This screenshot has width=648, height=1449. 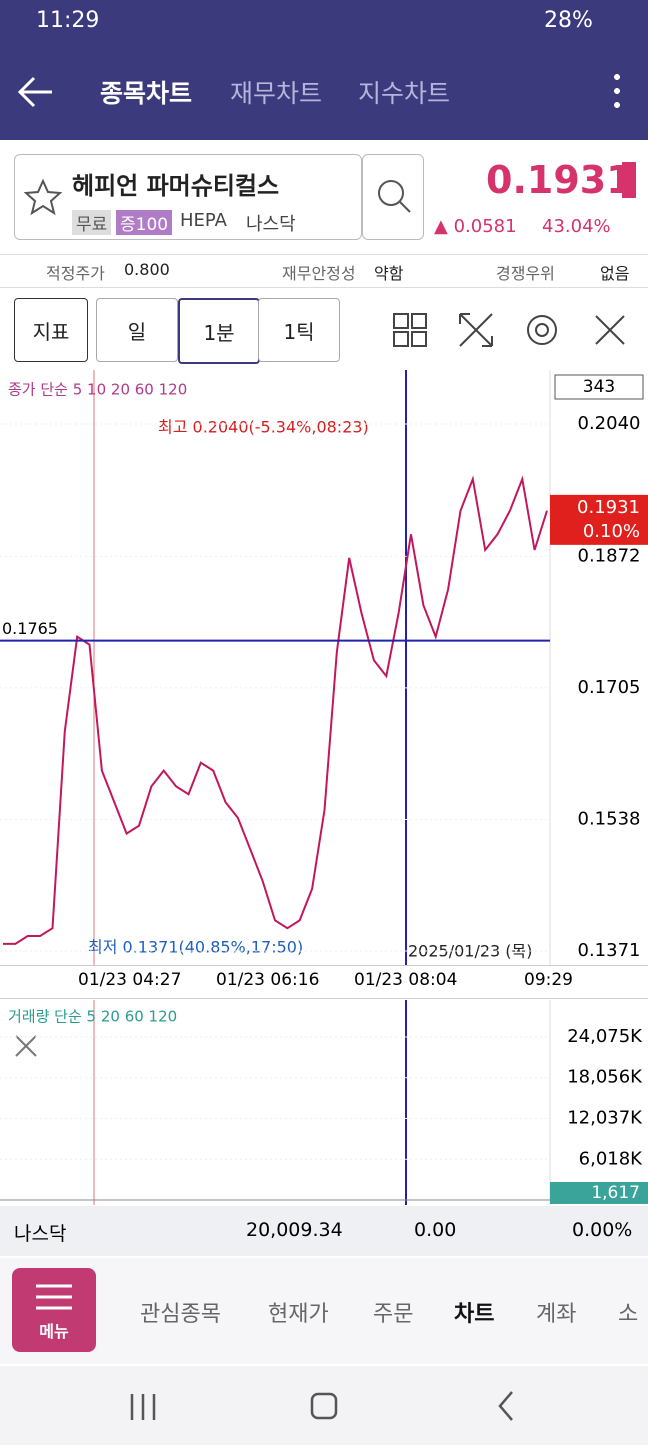 What do you see at coordinates (324, 70) in the screenshot?
I see `header-bg` at bounding box center [324, 70].